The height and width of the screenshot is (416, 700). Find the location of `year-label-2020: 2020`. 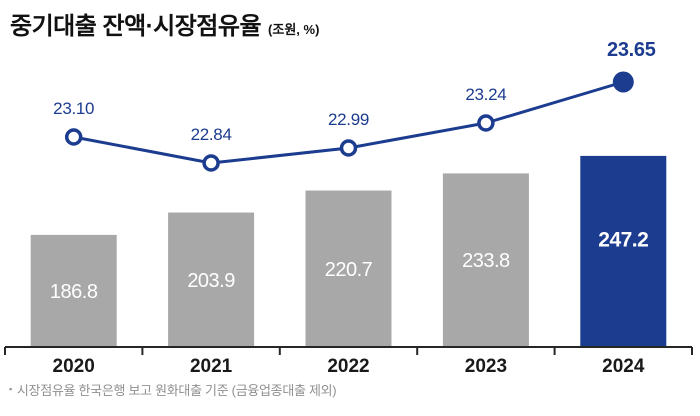

year-label-2020: 2020 is located at coordinates (74, 366).